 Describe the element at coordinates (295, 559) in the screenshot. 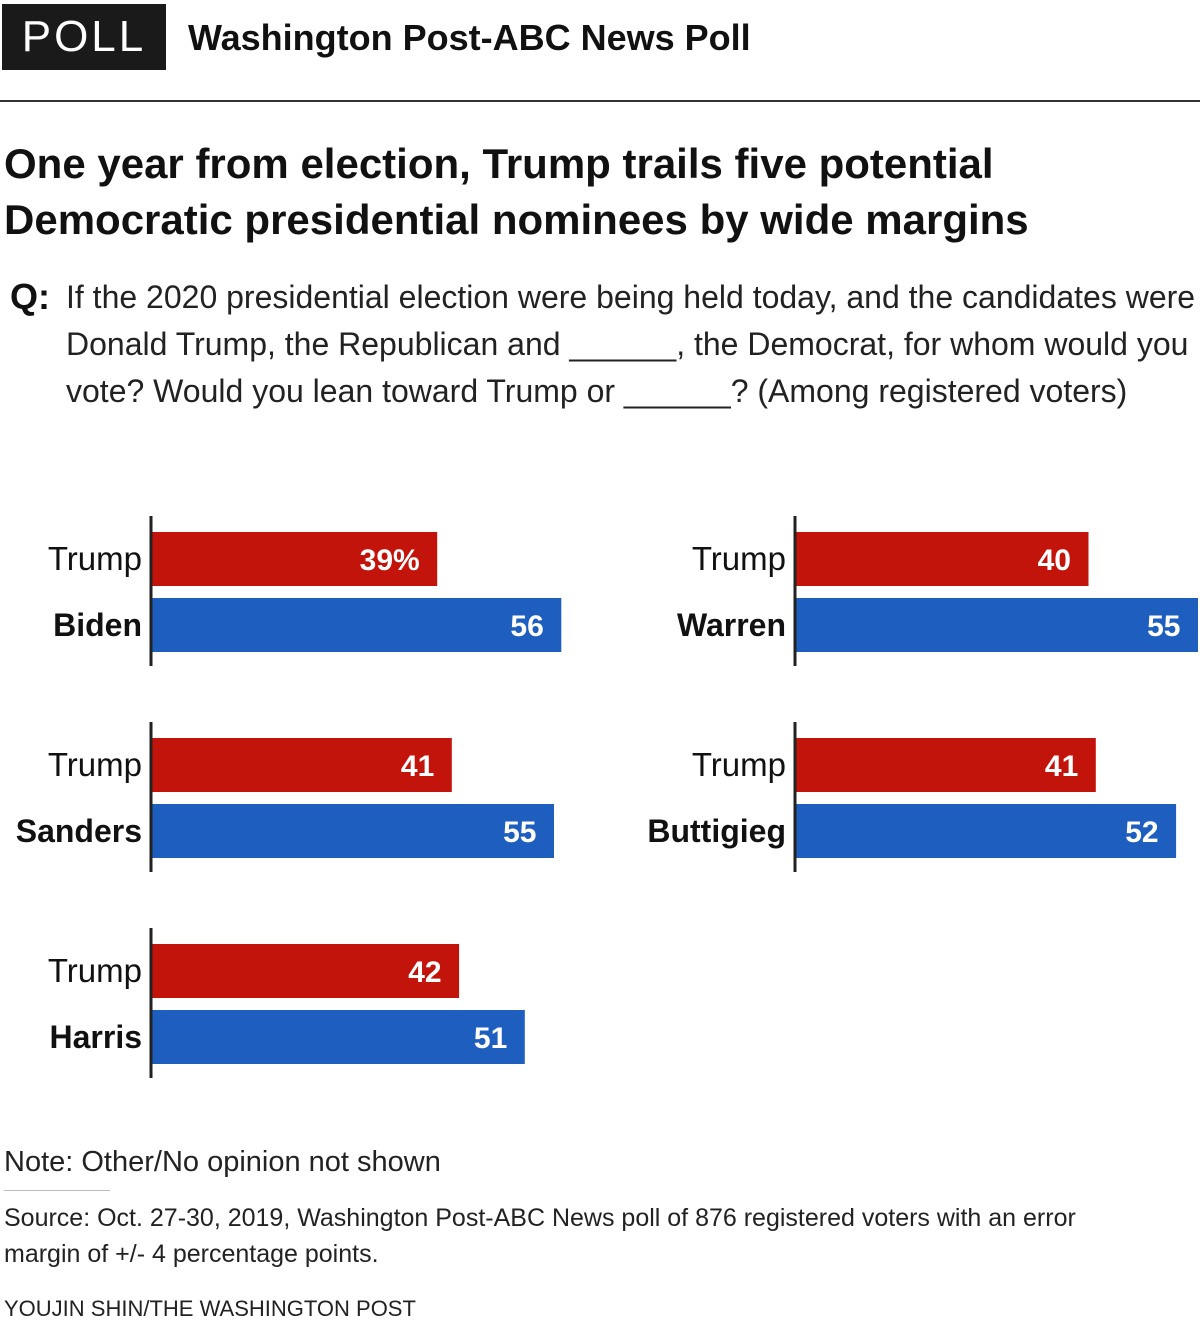

I see `bar-trump-vs-biden` at that location.